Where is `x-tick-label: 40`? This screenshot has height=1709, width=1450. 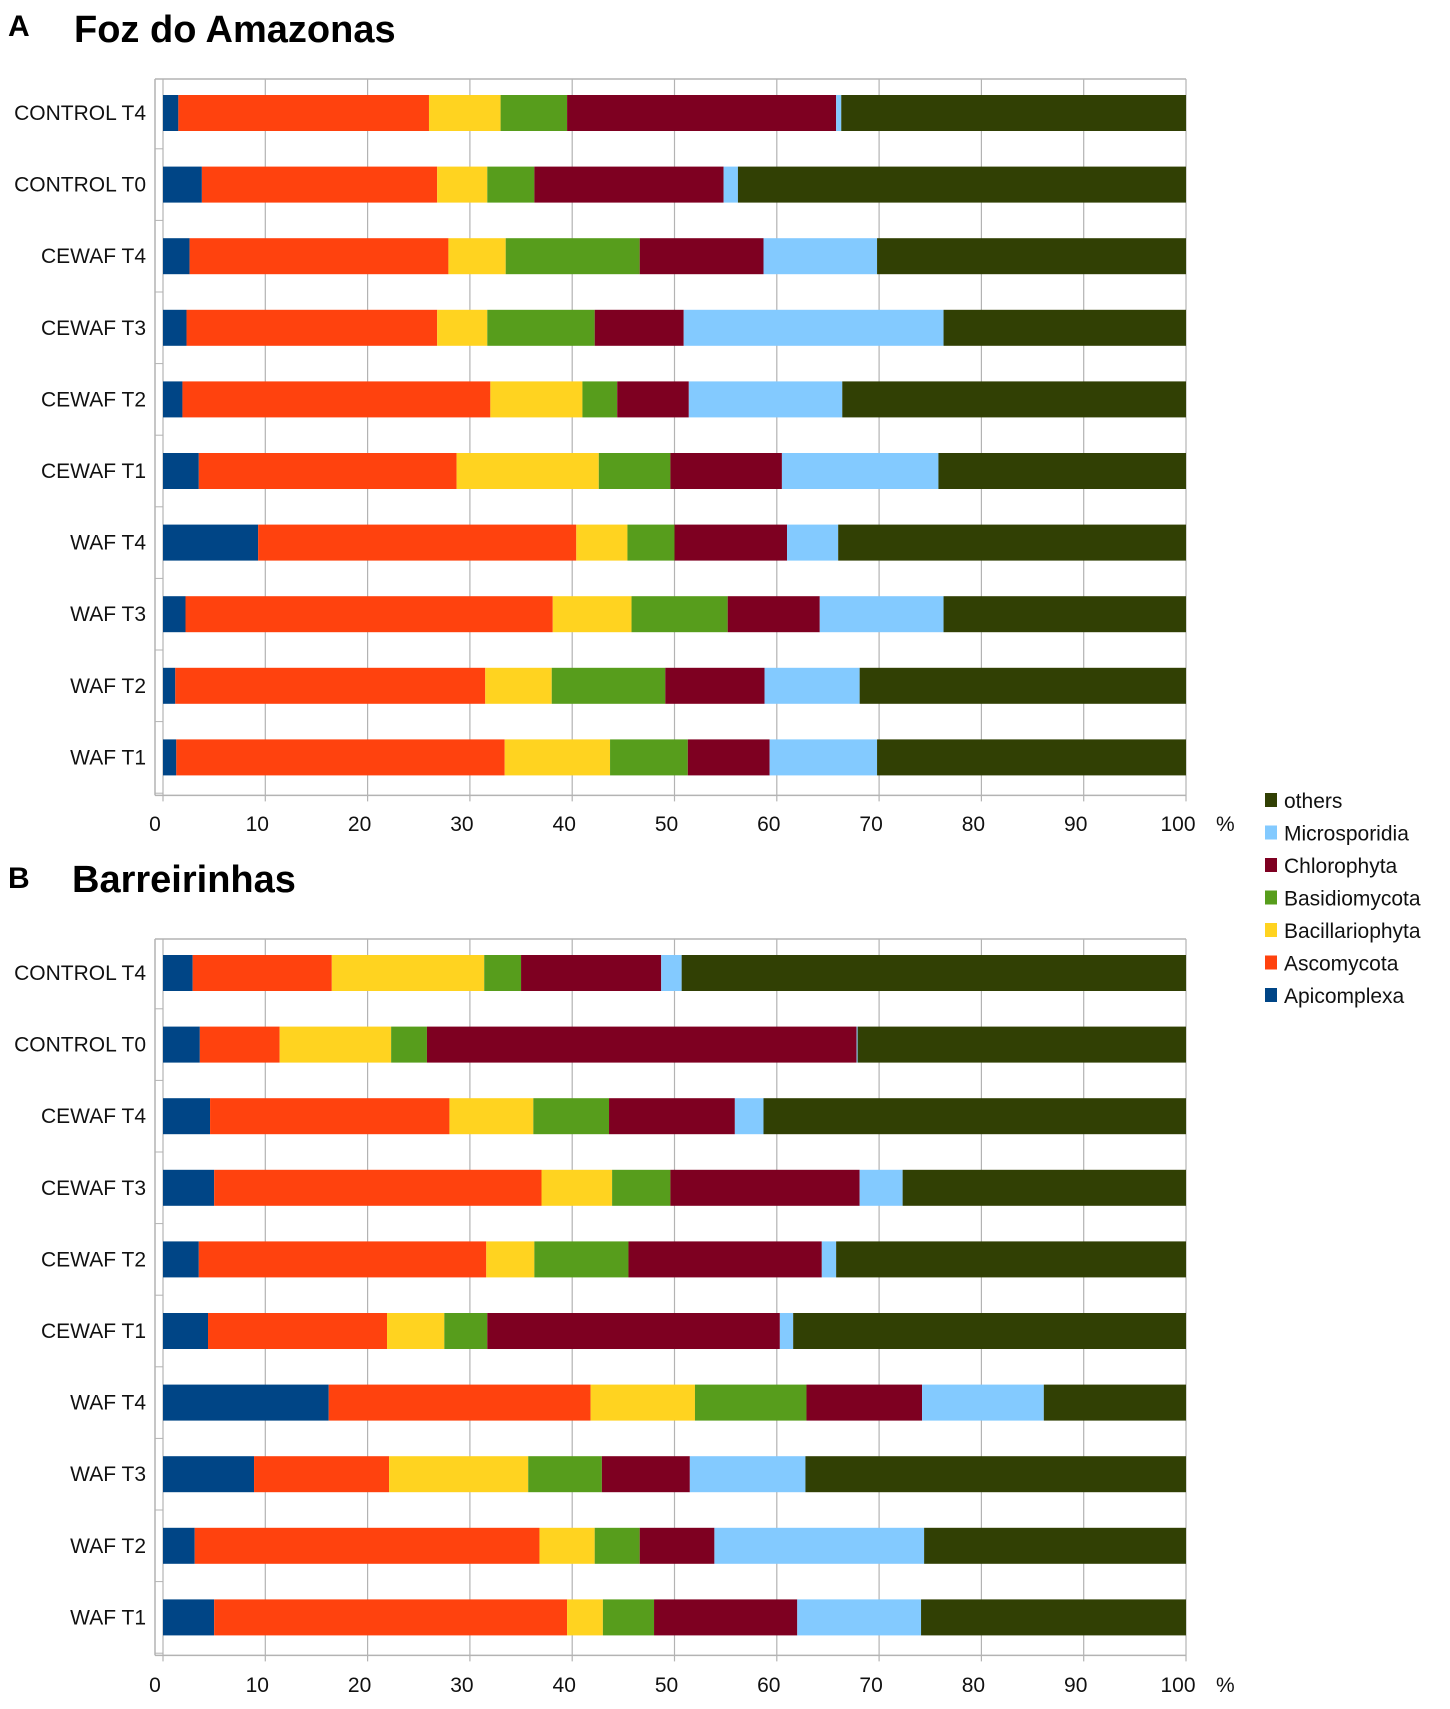
x-tick-label: 40 is located at coordinates (564, 1685).